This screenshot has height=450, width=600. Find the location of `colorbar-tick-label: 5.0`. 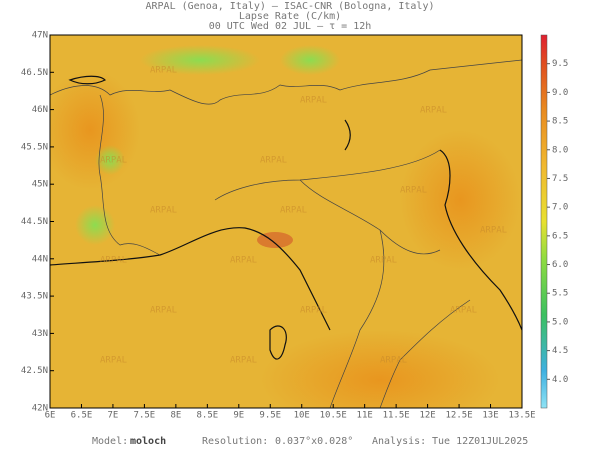

colorbar-tick-label: 5.0 is located at coordinates (560, 322).